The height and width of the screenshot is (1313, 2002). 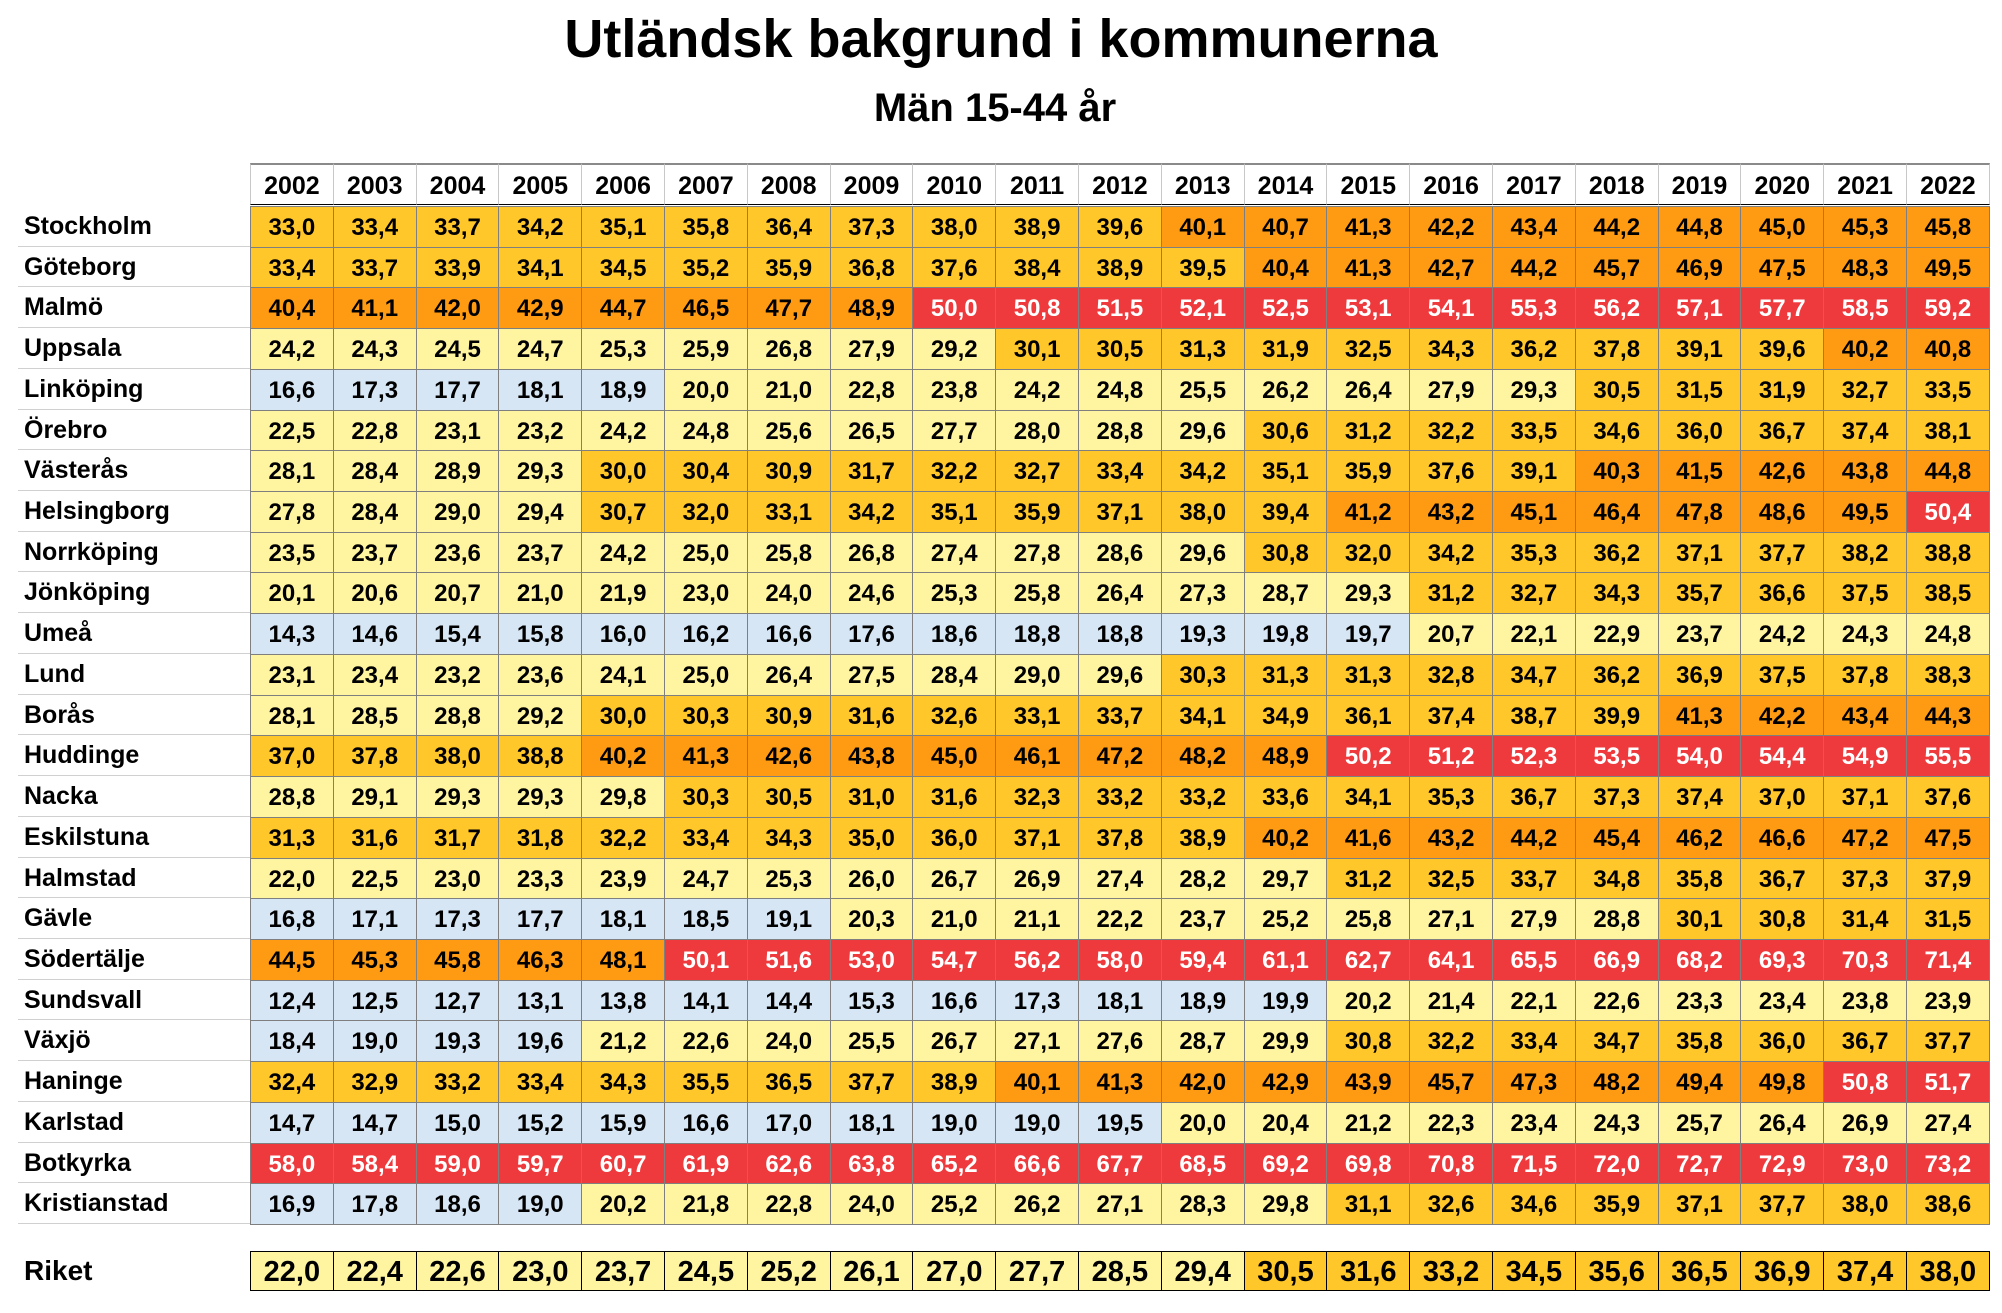 What do you see at coordinates (1202, 878) in the screenshot?
I see `value-cell: 28,2` at bounding box center [1202, 878].